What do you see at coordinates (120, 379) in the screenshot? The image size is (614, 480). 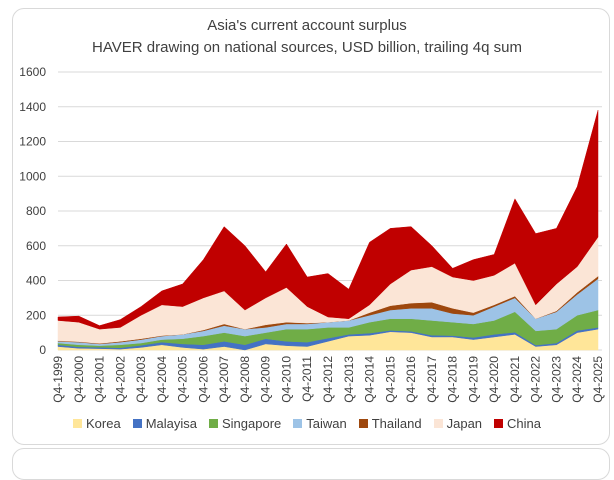 I see `x-tick-label: Q4-2002` at bounding box center [120, 379].